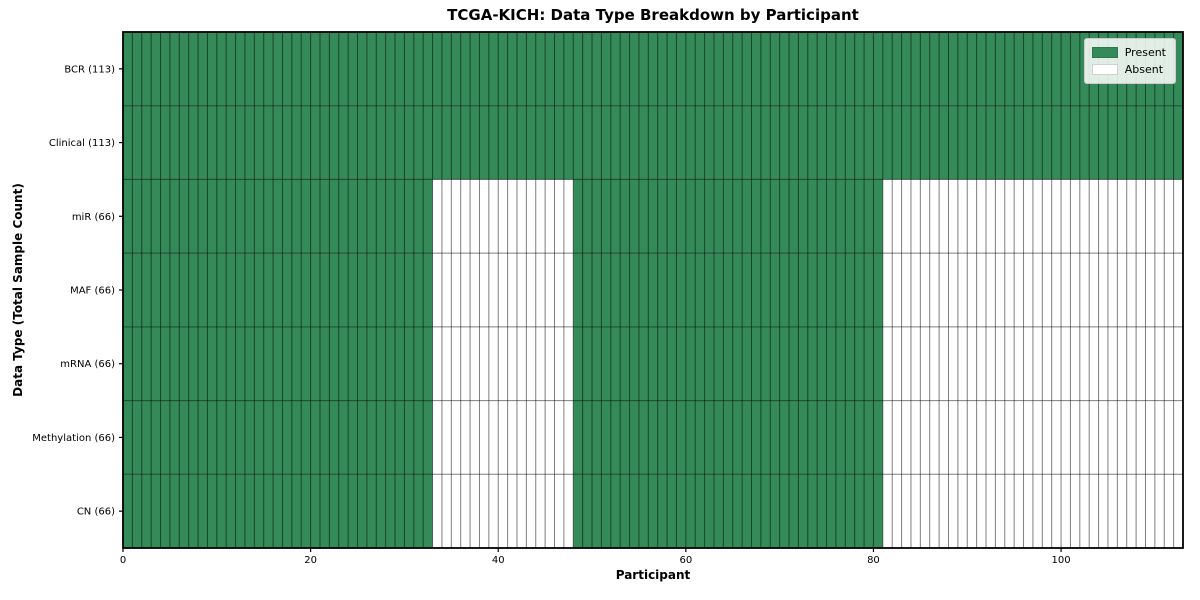 The width and height of the screenshot is (1200, 600). Describe the element at coordinates (595, 557) in the screenshot. I see `x-axis-ticks: 0 20 40 60 80 100` at that location.